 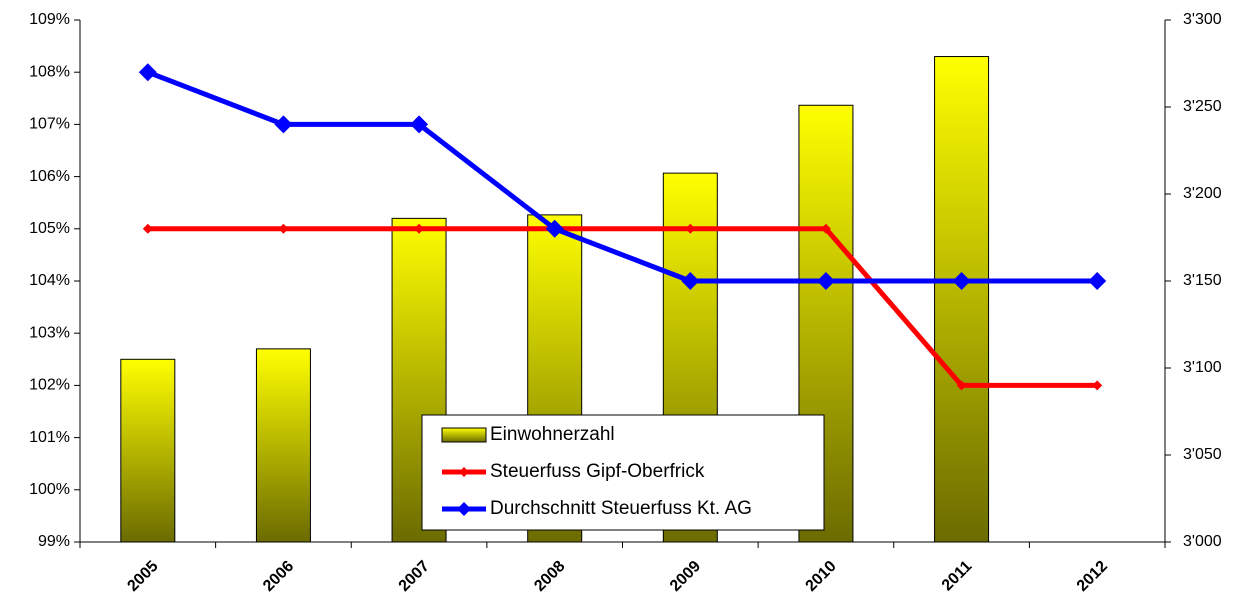 What do you see at coordinates (49, 385) in the screenshot?
I see `y-tick-label: 102%` at bounding box center [49, 385].